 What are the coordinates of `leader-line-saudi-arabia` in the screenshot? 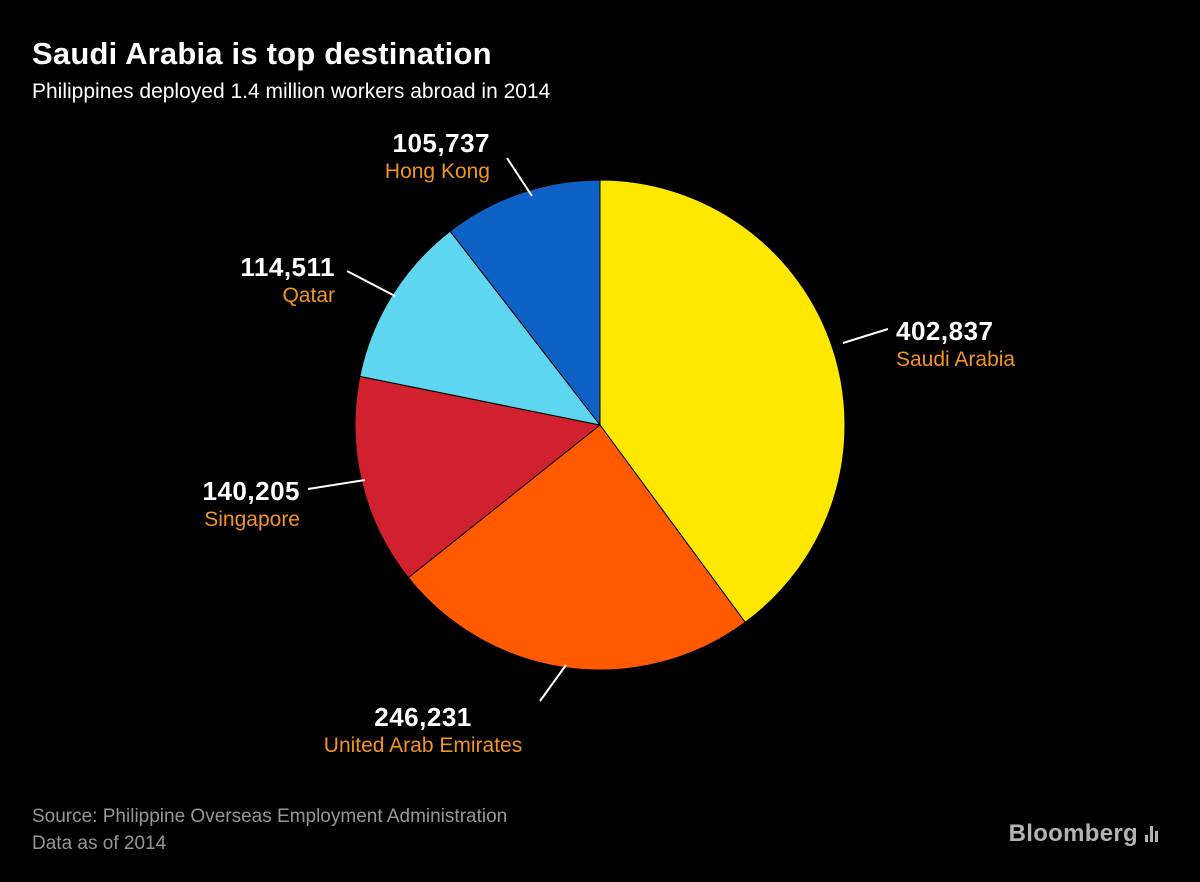 It's located at (865, 336).